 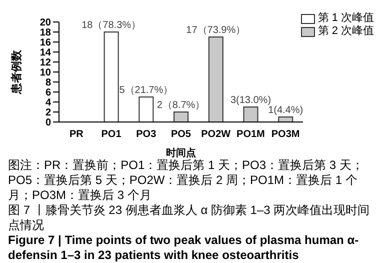 I want to click on data-label: 5（21.7%）, so click(x=146, y=90).